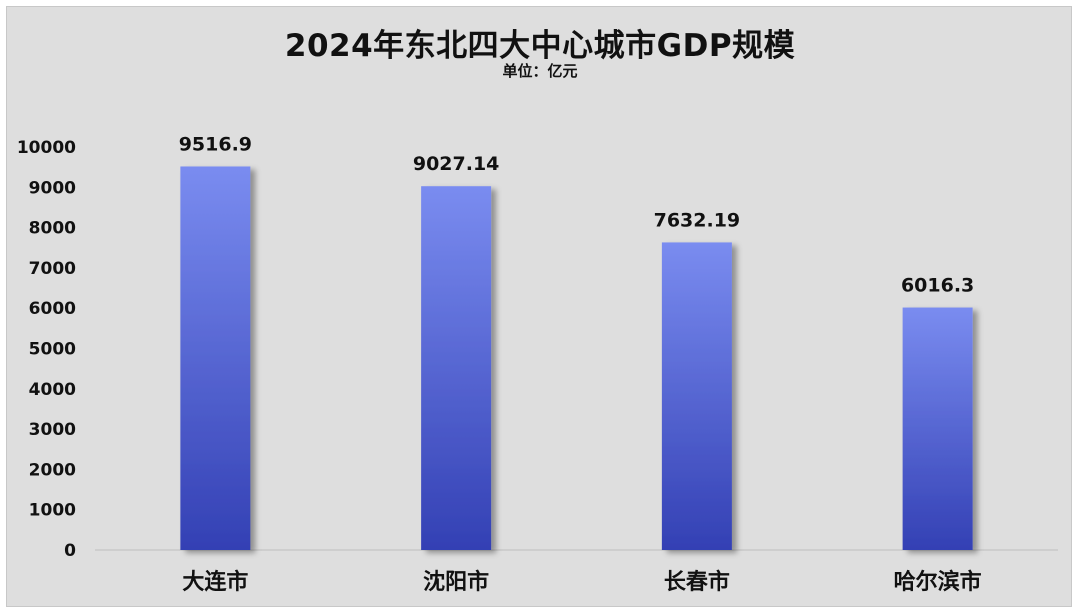 This screenshot has height=615, width=1080. Describe the element at coordinates (215, 582) in the screenshot. I see `x-tick-label: 大连市` at that location.